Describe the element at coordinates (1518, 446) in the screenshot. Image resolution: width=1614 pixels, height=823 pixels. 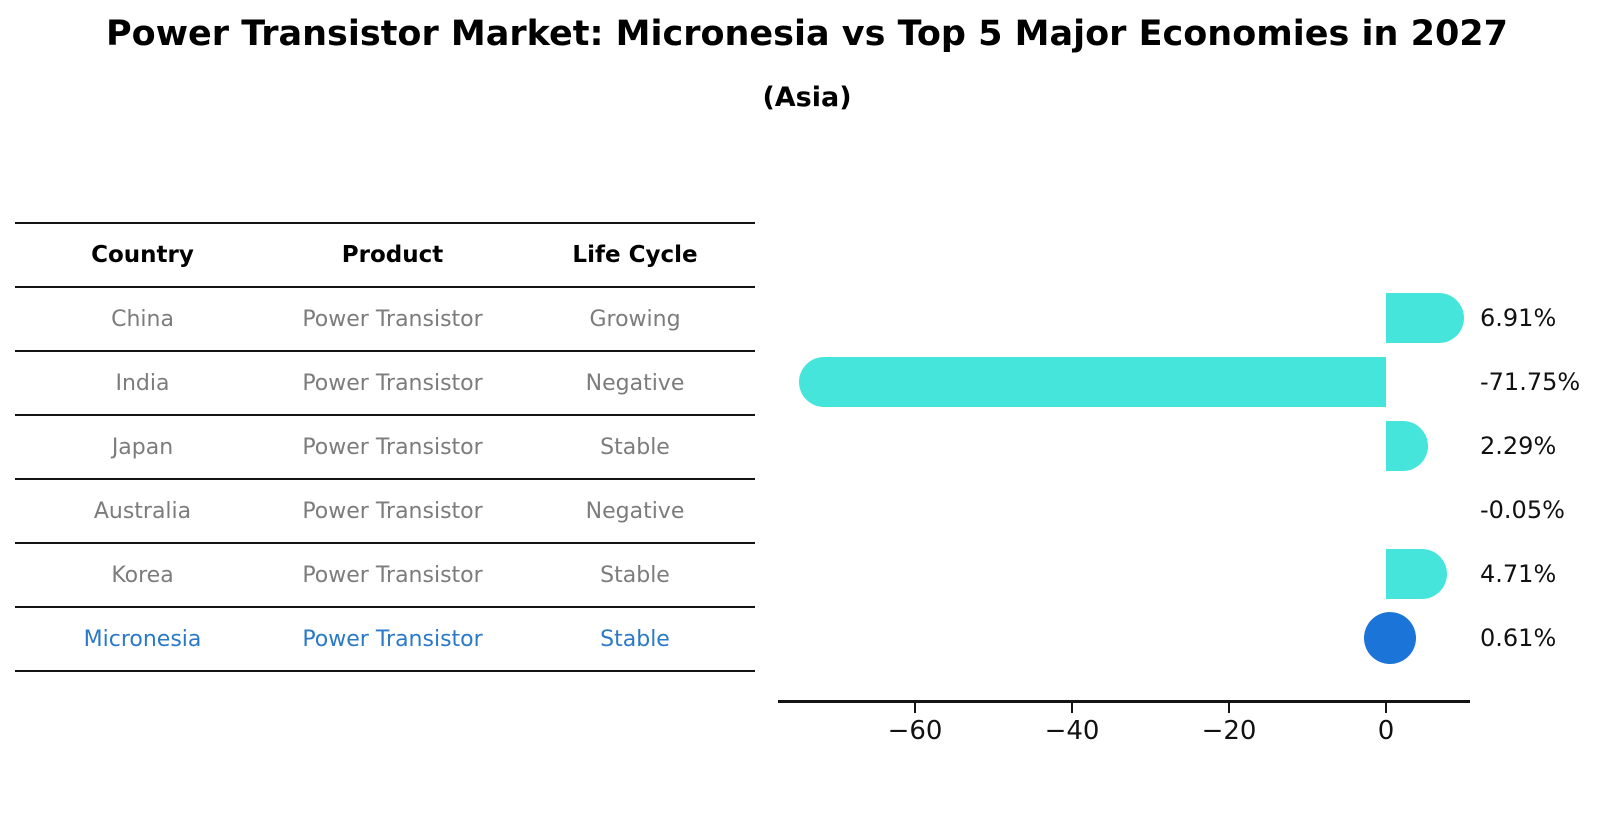
I see `value-label-japan: 2.29%` at that location.